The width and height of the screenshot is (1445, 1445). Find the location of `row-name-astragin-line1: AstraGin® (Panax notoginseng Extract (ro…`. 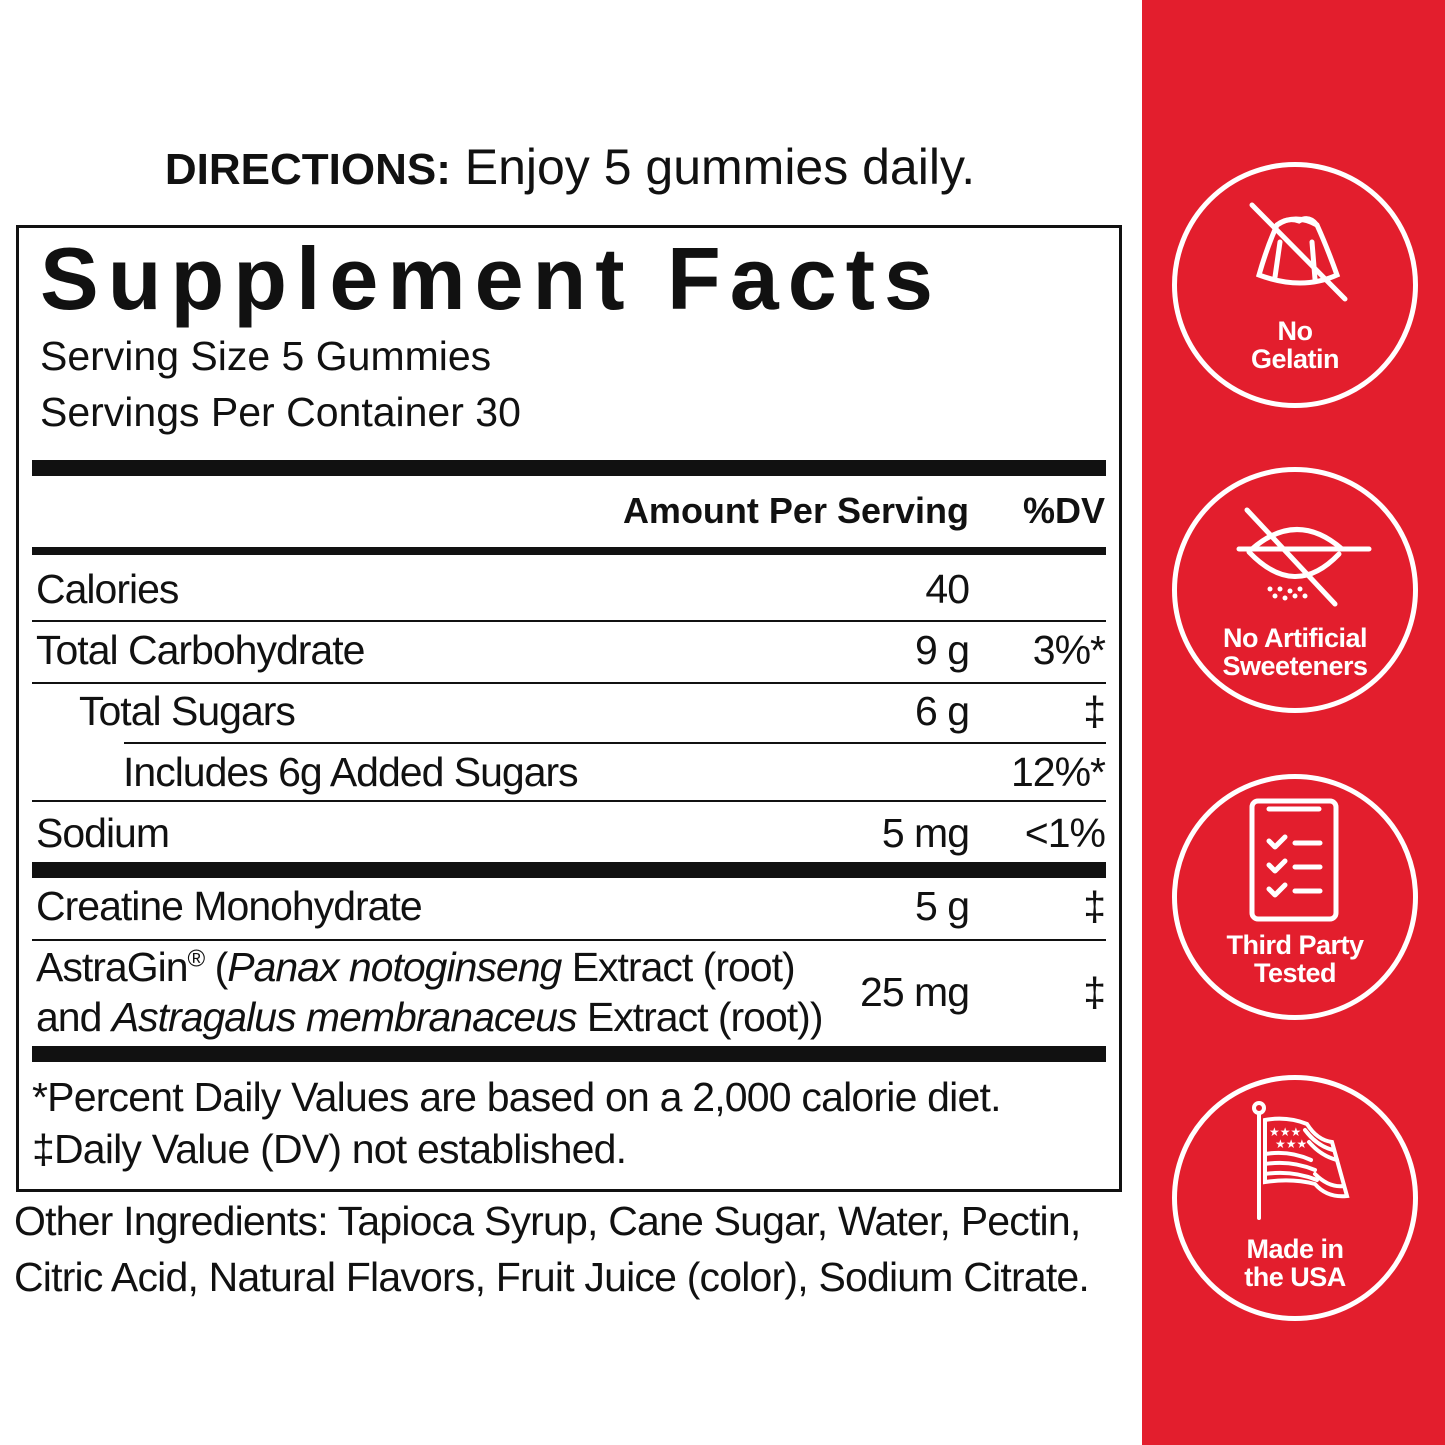

row-name-astragin-line1: AstraGin® (Panax notoginseng Extract (ro… is located at coordinates (416, 967).